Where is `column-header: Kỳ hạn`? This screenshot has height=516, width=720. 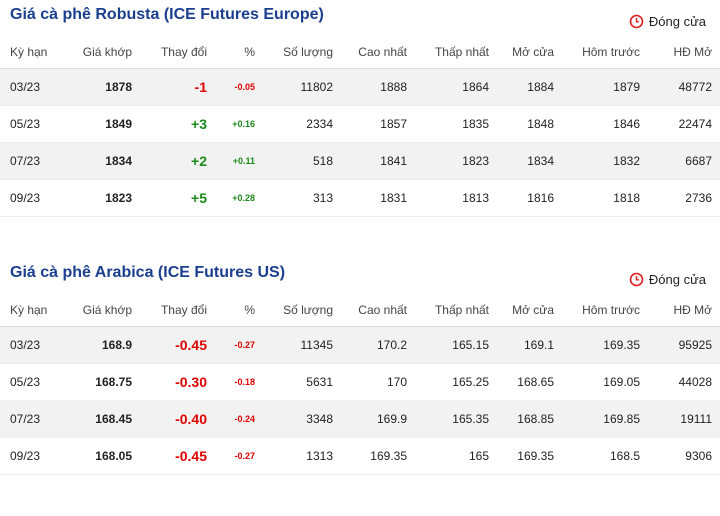 column-header: Kỳ hạn is located at coordinates (37, 310).